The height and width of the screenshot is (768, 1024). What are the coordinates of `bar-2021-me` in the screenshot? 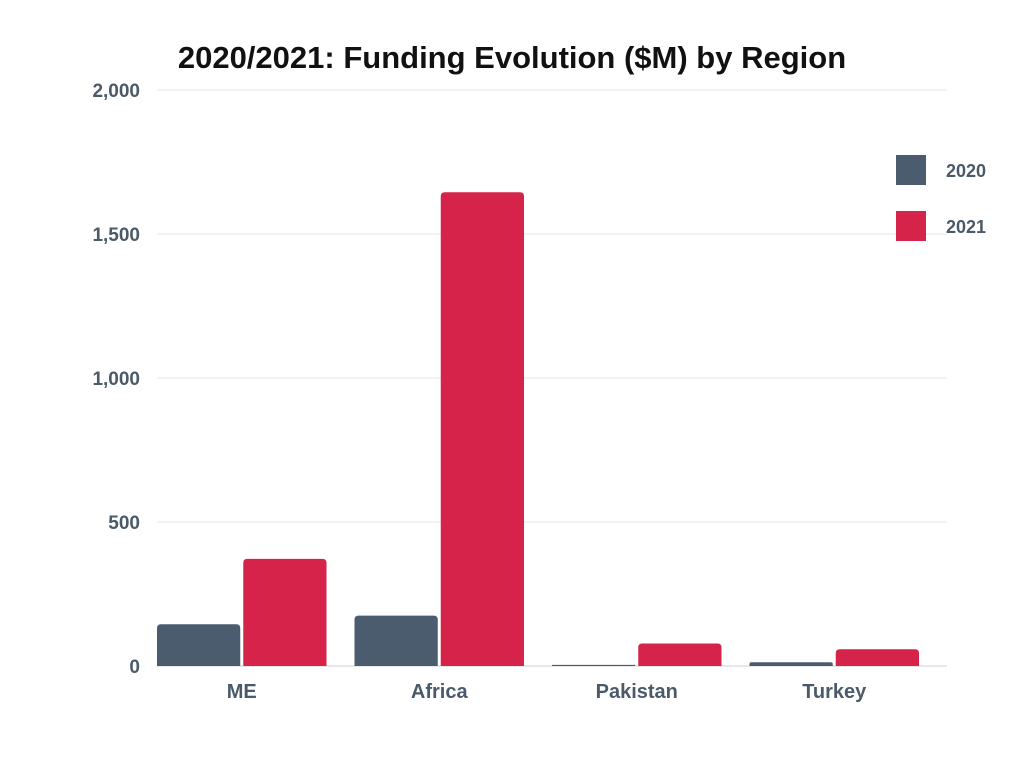 It's located at (285, 612).